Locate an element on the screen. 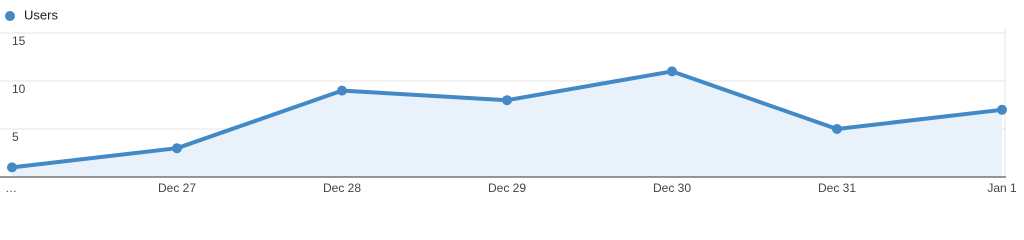 The image size is (1024, 240). y-tick-label: 5 is located at coordinates (15, 137).